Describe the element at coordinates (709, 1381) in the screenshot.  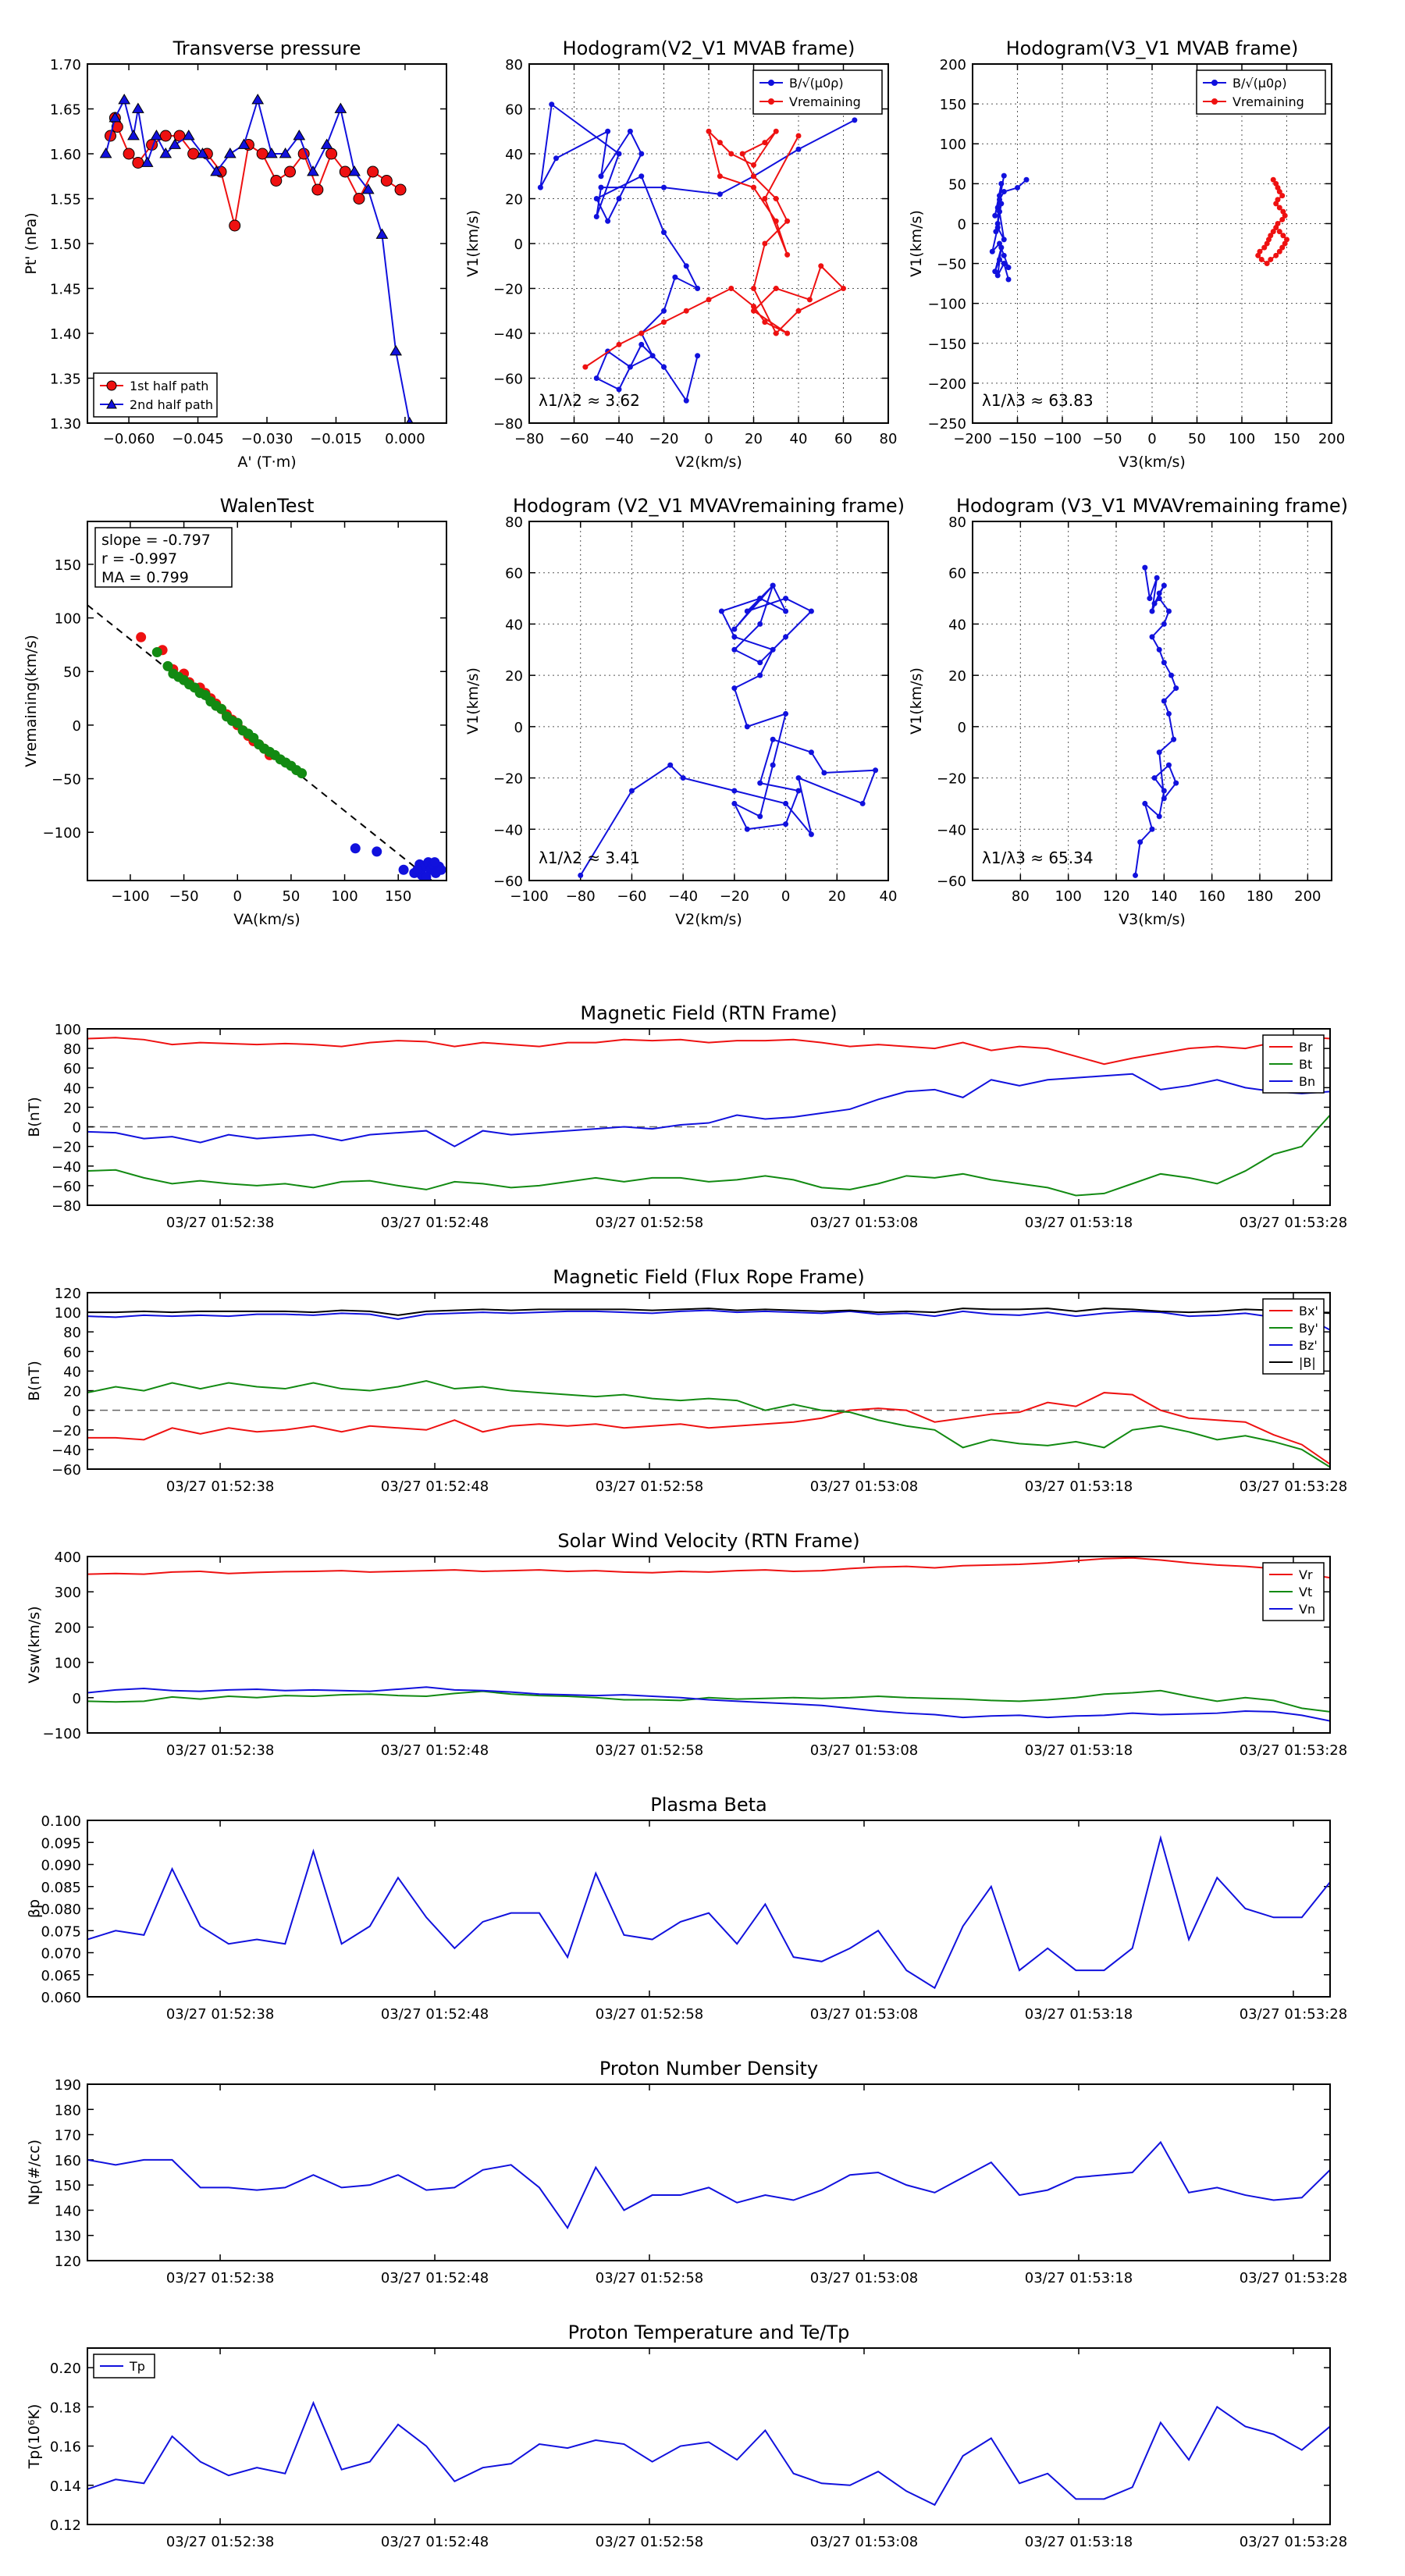
I see `plot-frame` at that location.